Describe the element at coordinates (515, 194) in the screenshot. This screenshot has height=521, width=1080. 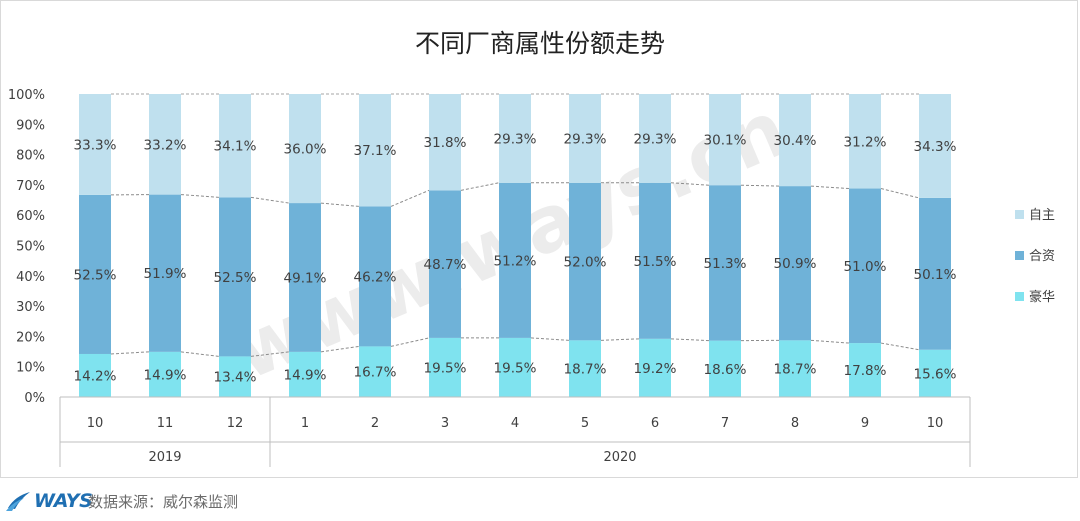
I see `series-boundary-line` at that location.